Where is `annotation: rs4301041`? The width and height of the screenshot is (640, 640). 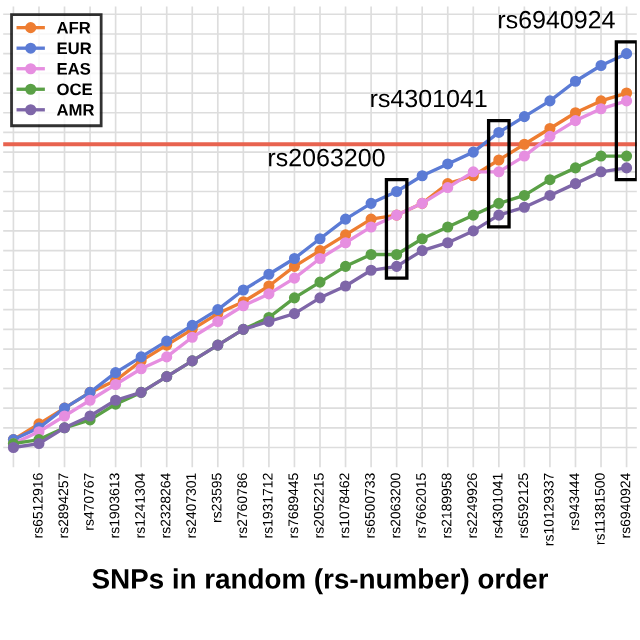
annotation: rs4301041 is located at coordinates (429, 98).